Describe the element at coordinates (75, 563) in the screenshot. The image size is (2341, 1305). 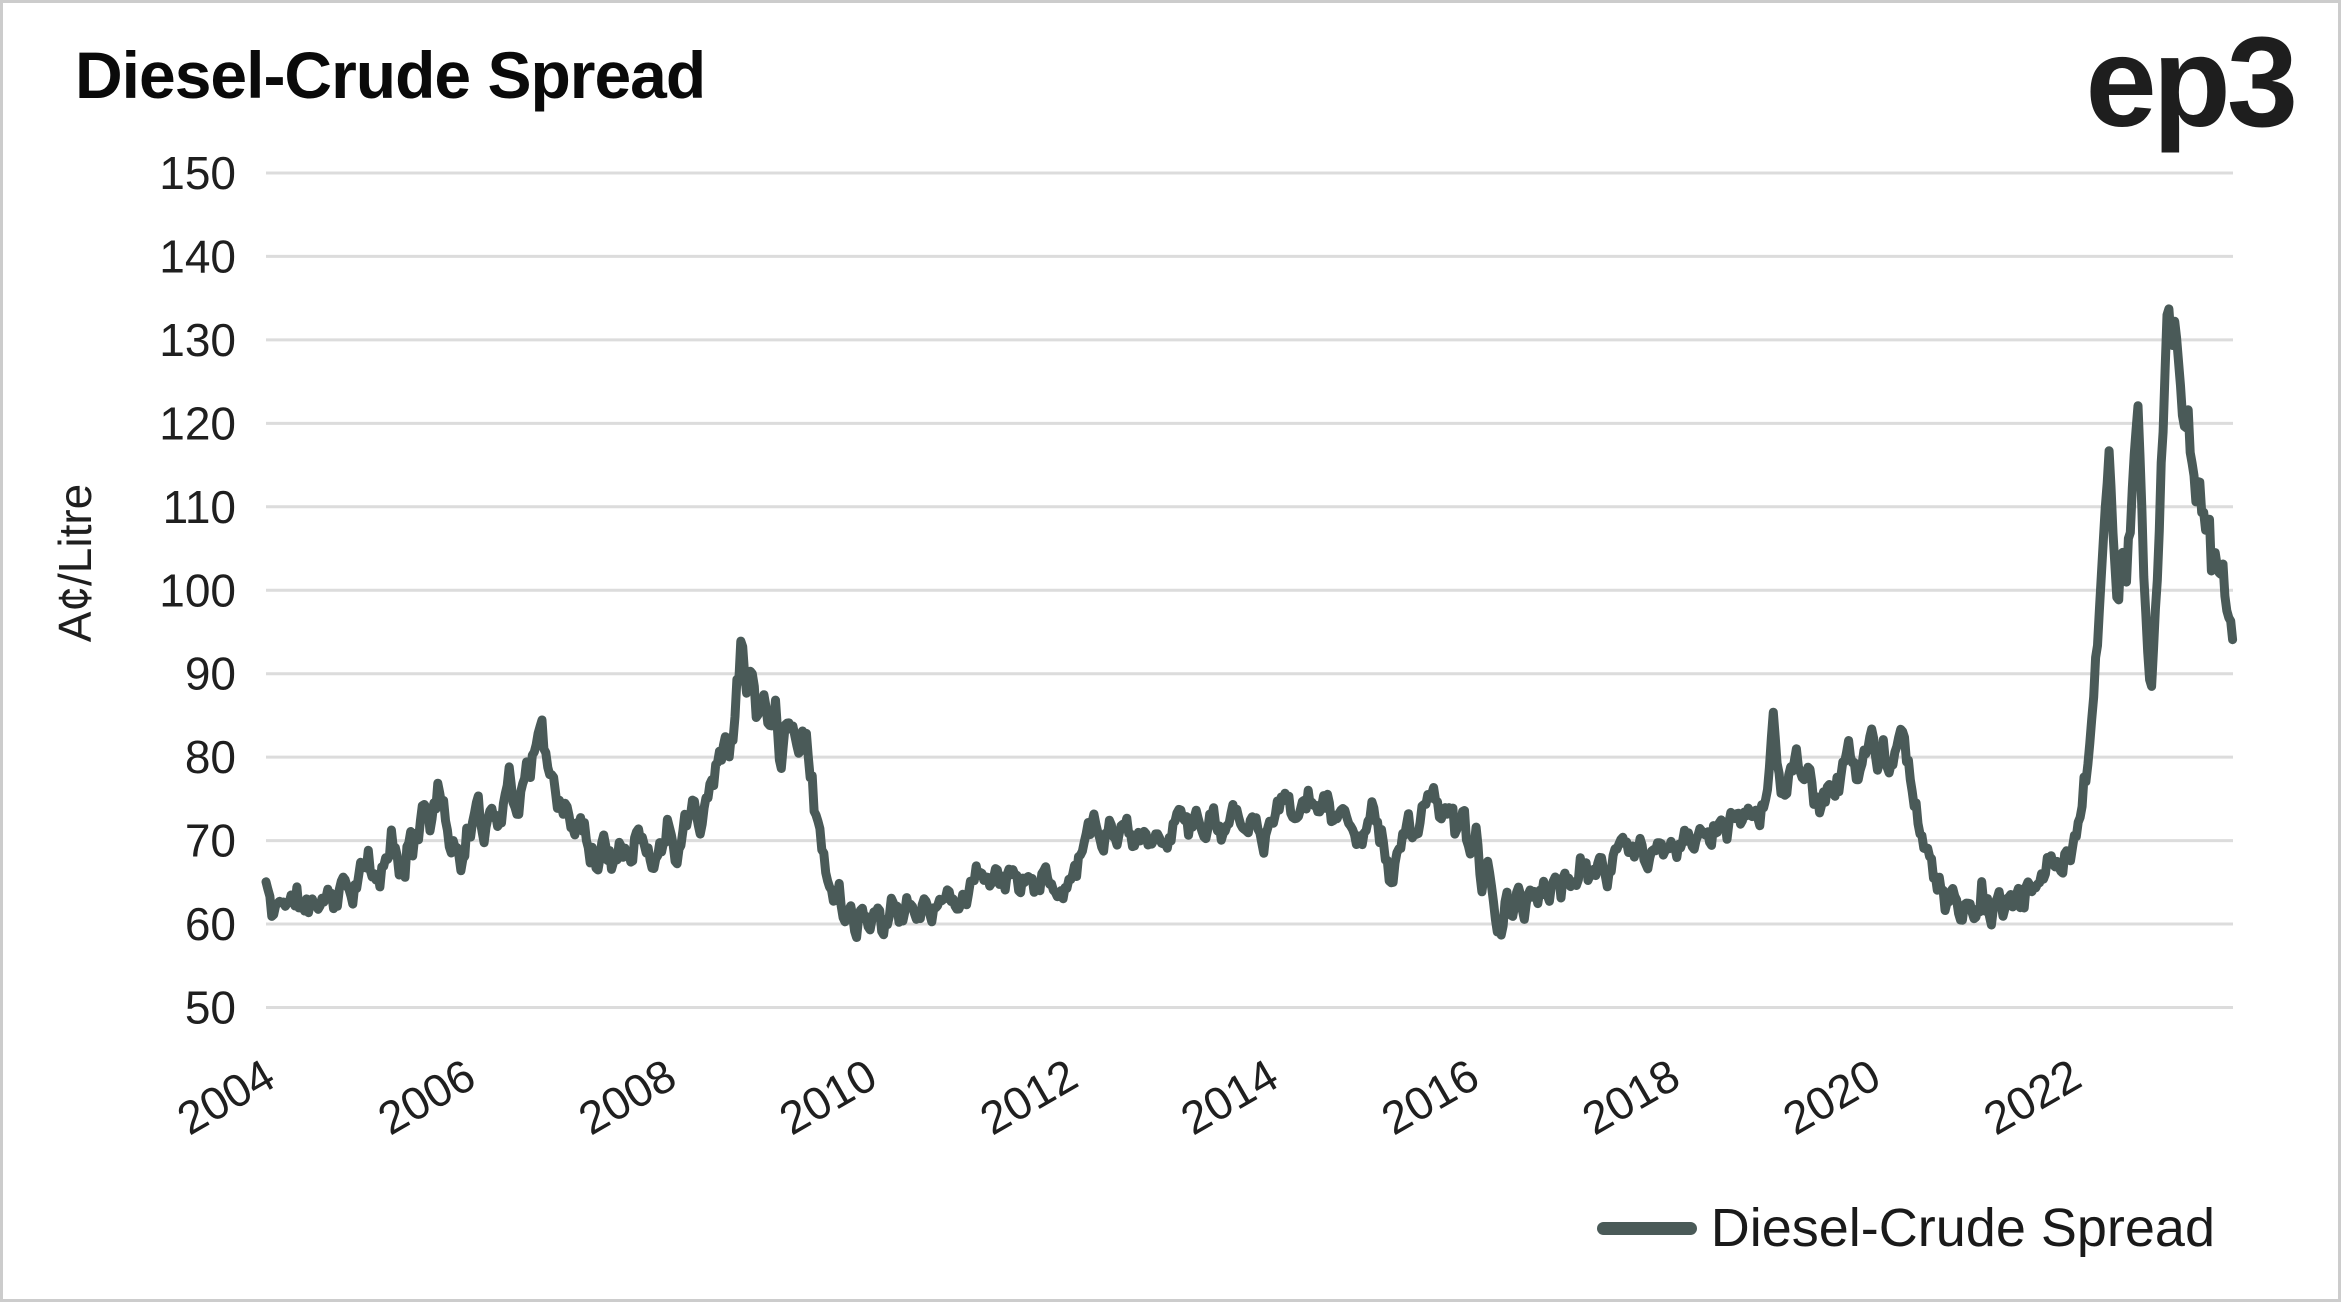
I see `y-axis-title: A¢/Litre` at that location.